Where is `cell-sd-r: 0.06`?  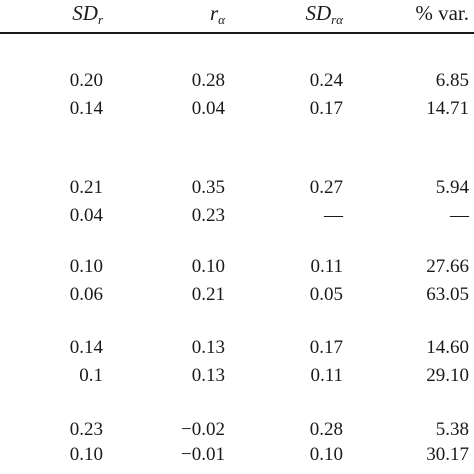 cell-sd-r: 0.06 is located at coordinates (86, 294).